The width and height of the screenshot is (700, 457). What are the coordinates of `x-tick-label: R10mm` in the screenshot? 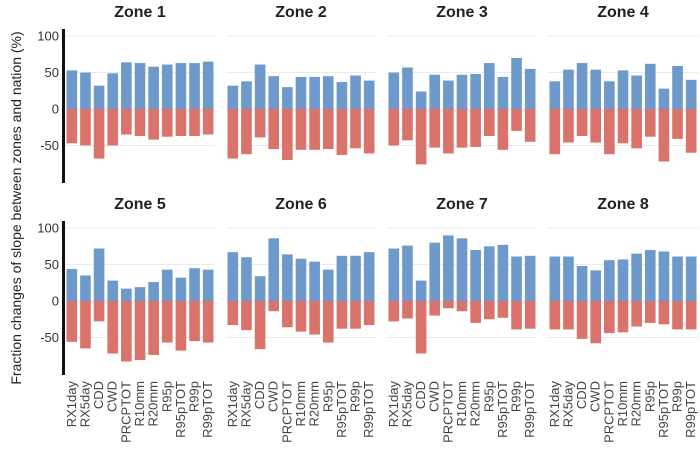 It's located at (300, 404).